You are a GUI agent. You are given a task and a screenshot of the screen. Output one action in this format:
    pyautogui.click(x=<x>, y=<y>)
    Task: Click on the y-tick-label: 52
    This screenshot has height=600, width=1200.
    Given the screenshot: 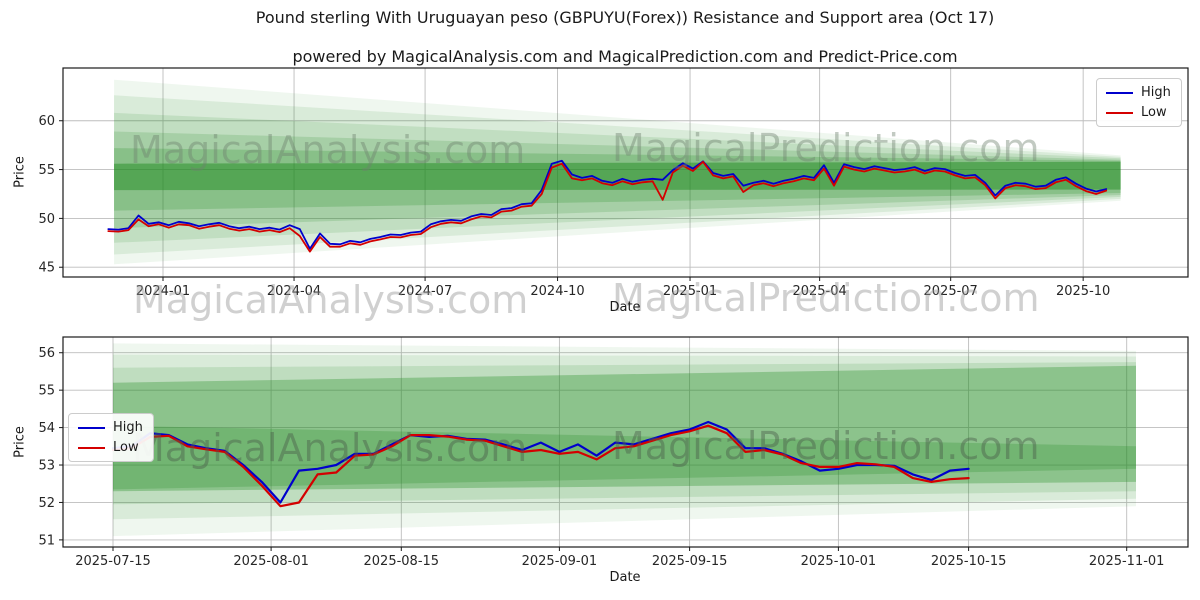 What is the action you would take?
    pyautogui.click(x=46, y=503)
    